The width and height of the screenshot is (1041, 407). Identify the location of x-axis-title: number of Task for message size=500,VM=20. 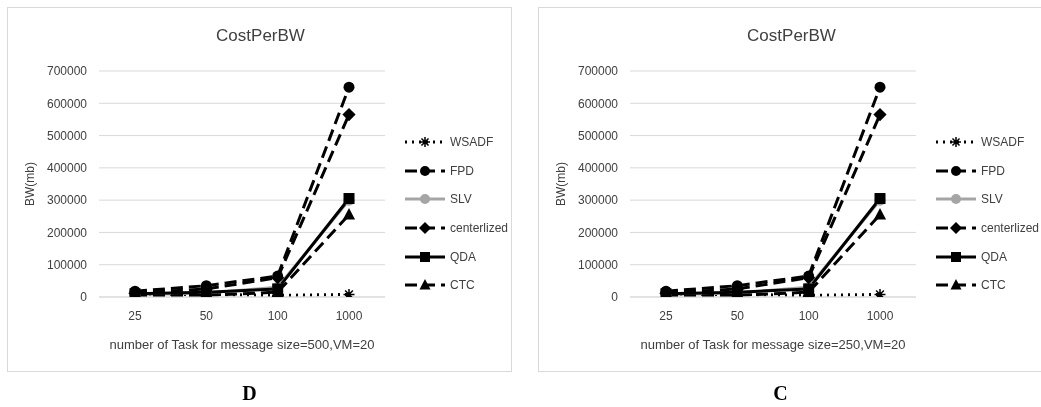
(242, 344).